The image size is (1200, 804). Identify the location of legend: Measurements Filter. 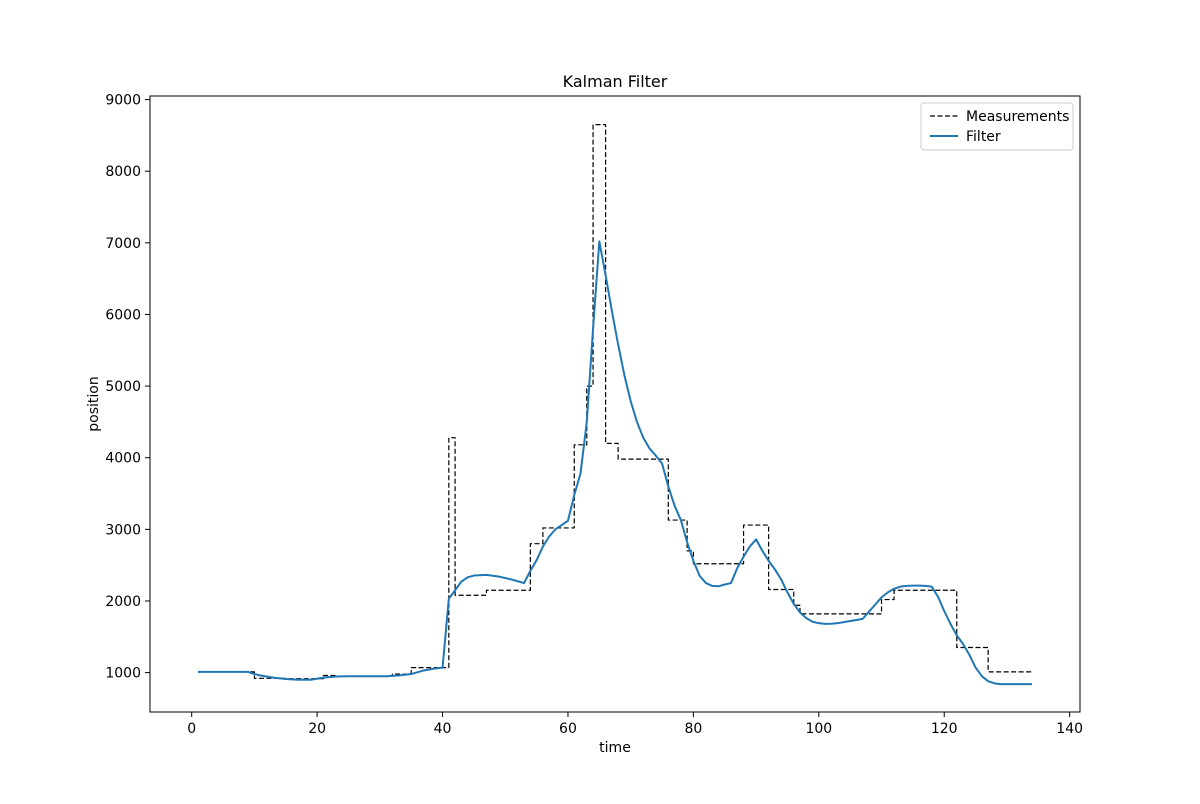
(997, 126).